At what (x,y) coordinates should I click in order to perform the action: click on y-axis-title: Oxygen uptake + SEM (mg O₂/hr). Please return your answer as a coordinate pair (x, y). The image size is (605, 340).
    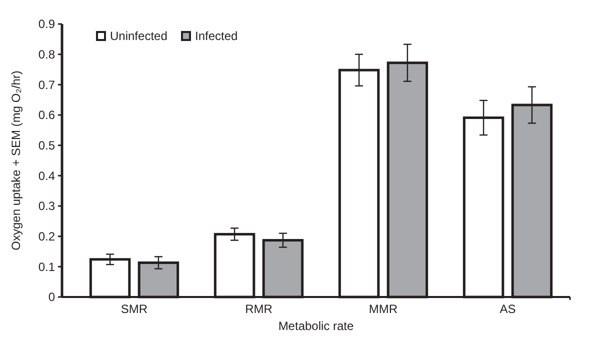
    Looking at the image, I should click on (16, 160).